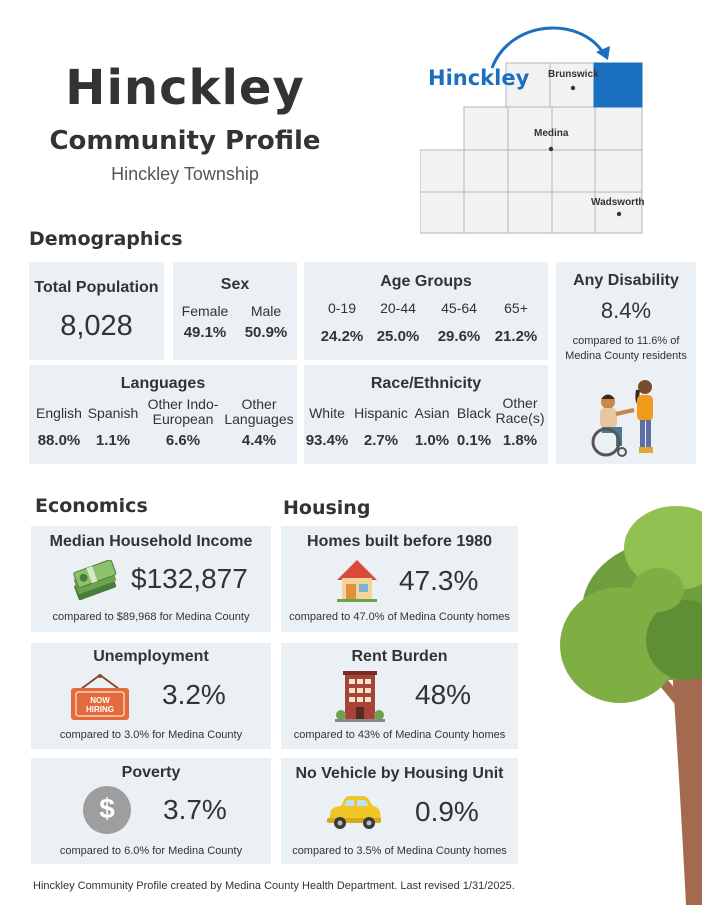 The width and height of the screenshot is (702, 905). I want to click on disability-value: 8.4%, so click(626, 310).